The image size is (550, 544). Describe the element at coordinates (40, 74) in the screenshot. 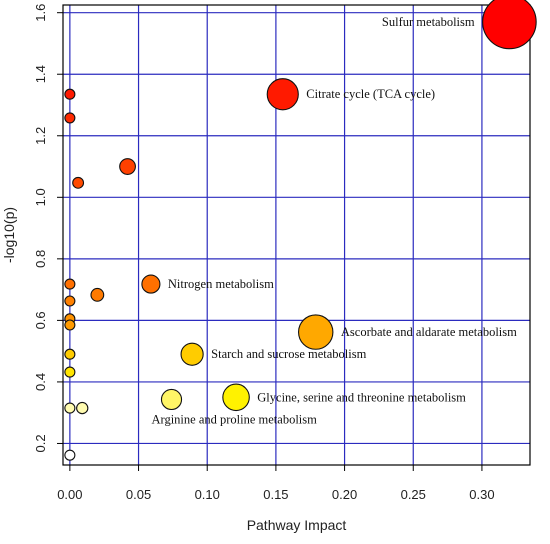

I see `y-tick-label: 1.4` at that location.